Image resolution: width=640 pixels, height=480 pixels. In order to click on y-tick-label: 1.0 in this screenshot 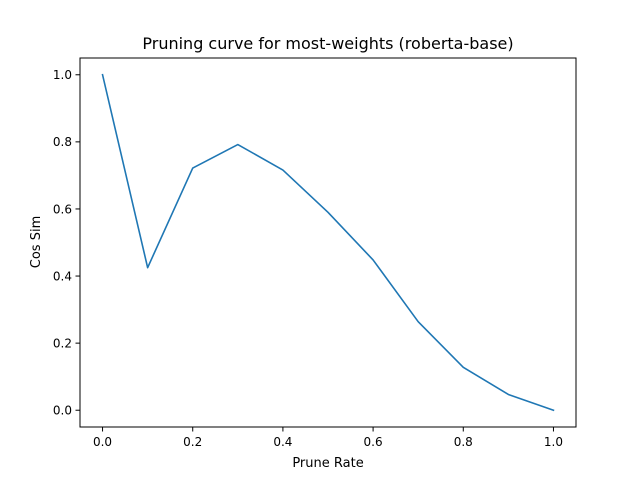, I will do `click(62, 75)`.